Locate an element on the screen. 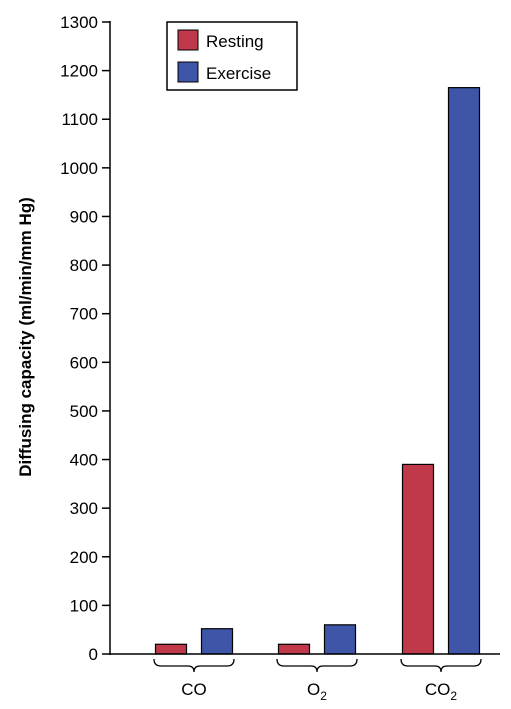 Image resolution: width=511 pixels, height=709 pixels. y-tick-label: 300 is located at coordinates (84, 508).